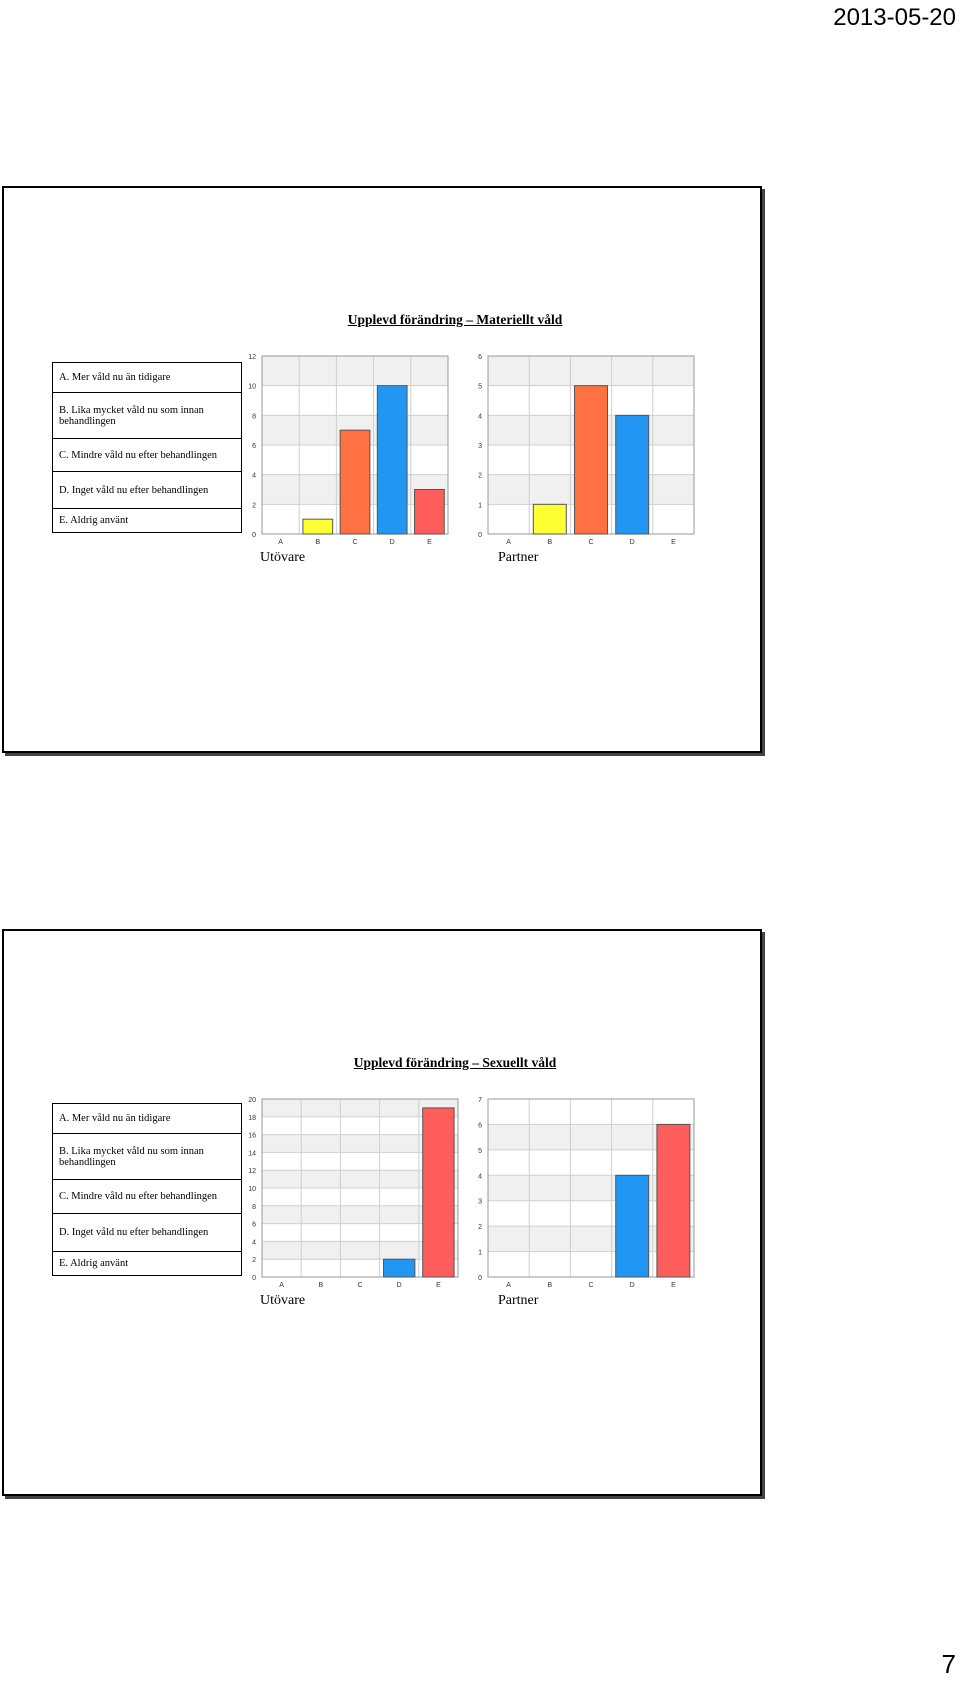 This screenshot has width=960, height=1684. Describe the element at coordinates (455, 1062) in the screenshot. I see `slide-title: Upplevd förändring – Sexuellt våld` at that location.